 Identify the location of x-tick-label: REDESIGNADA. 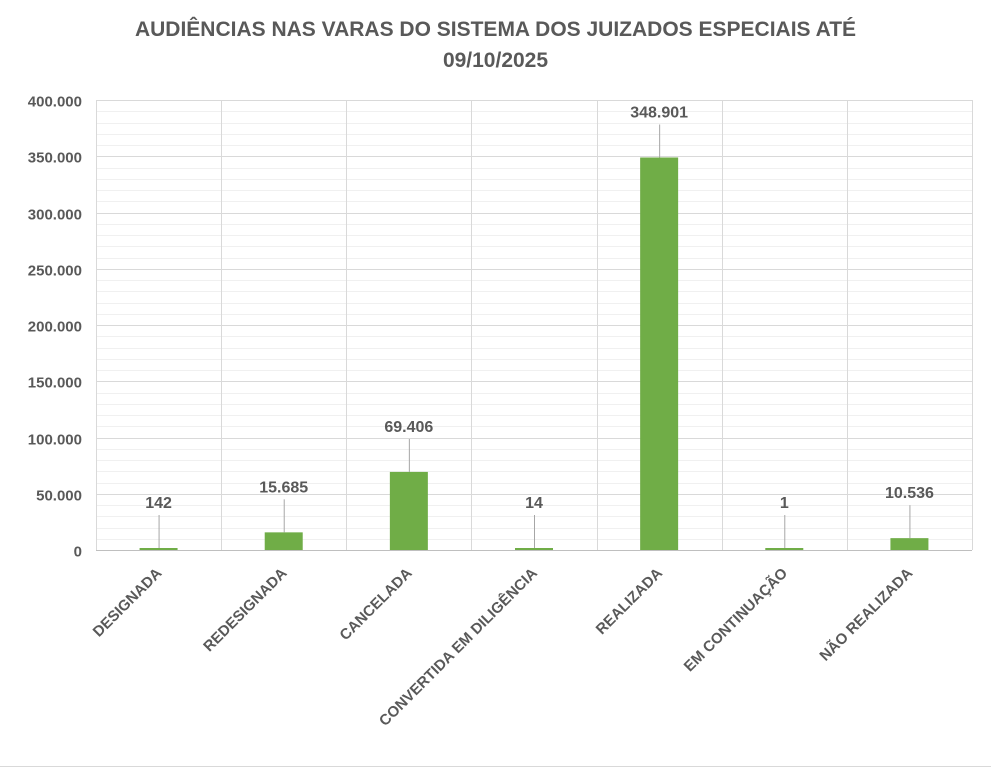
(245, 610).